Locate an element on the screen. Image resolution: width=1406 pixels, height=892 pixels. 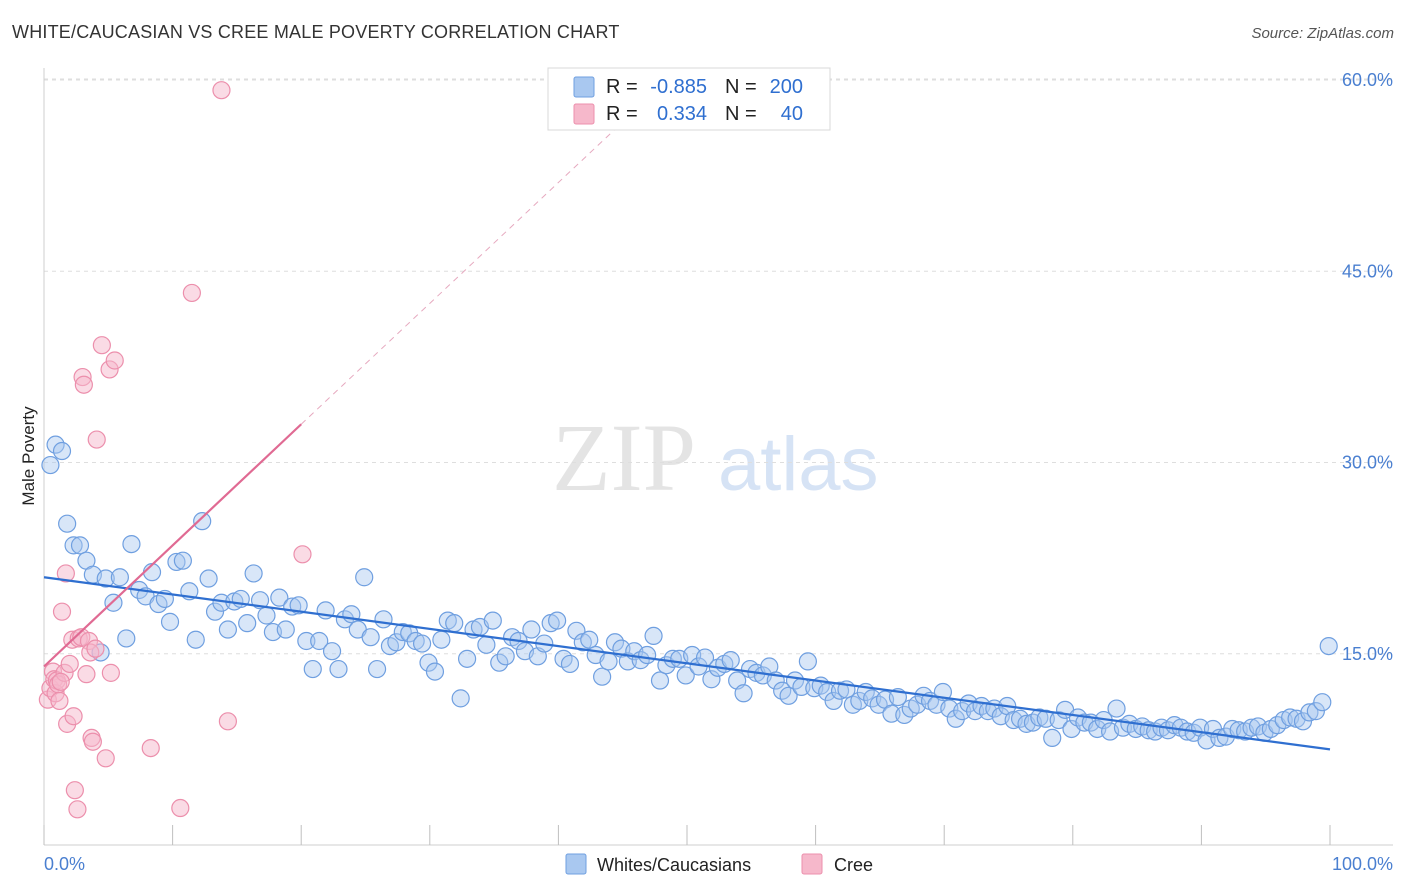
bottom-legend-swatch-cree is located at coordinates (812, 864).